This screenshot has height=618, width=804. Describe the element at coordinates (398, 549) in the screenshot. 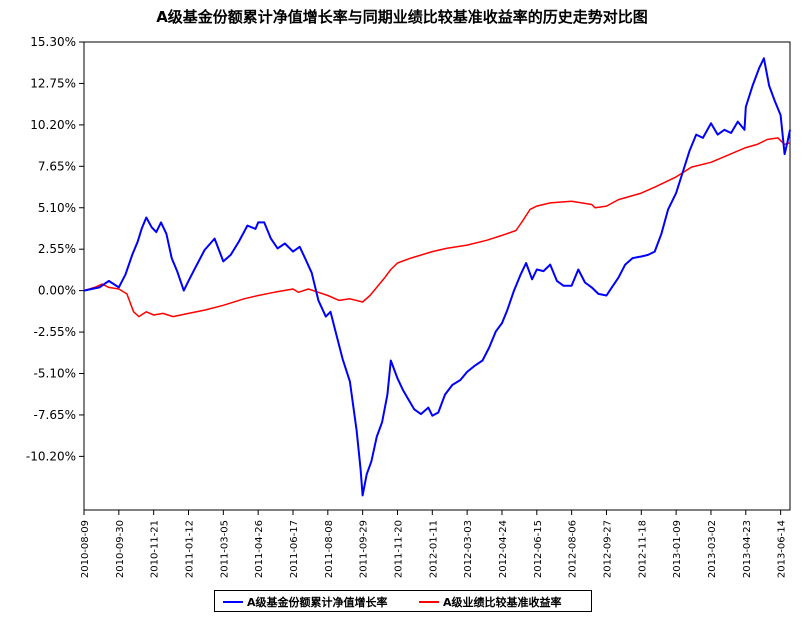

I see `x-tick-label: 2011-11-20` at that location.